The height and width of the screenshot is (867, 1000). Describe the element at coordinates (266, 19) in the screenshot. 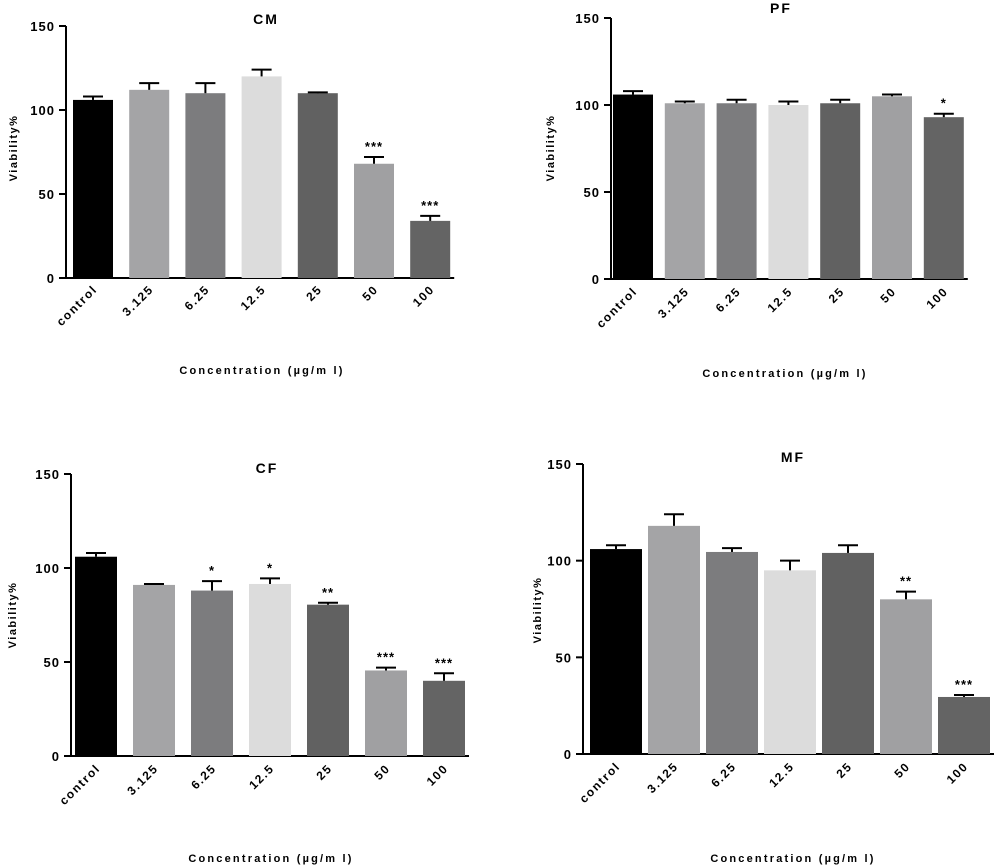

I see `chart-title: CM` at that location.